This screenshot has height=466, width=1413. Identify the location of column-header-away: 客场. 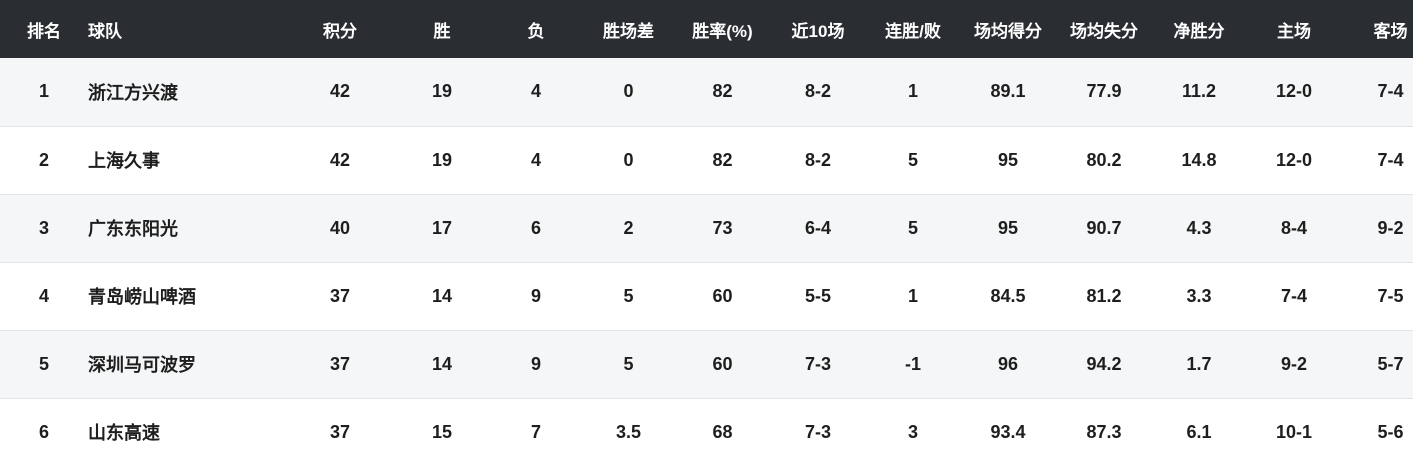
(1390, 31).